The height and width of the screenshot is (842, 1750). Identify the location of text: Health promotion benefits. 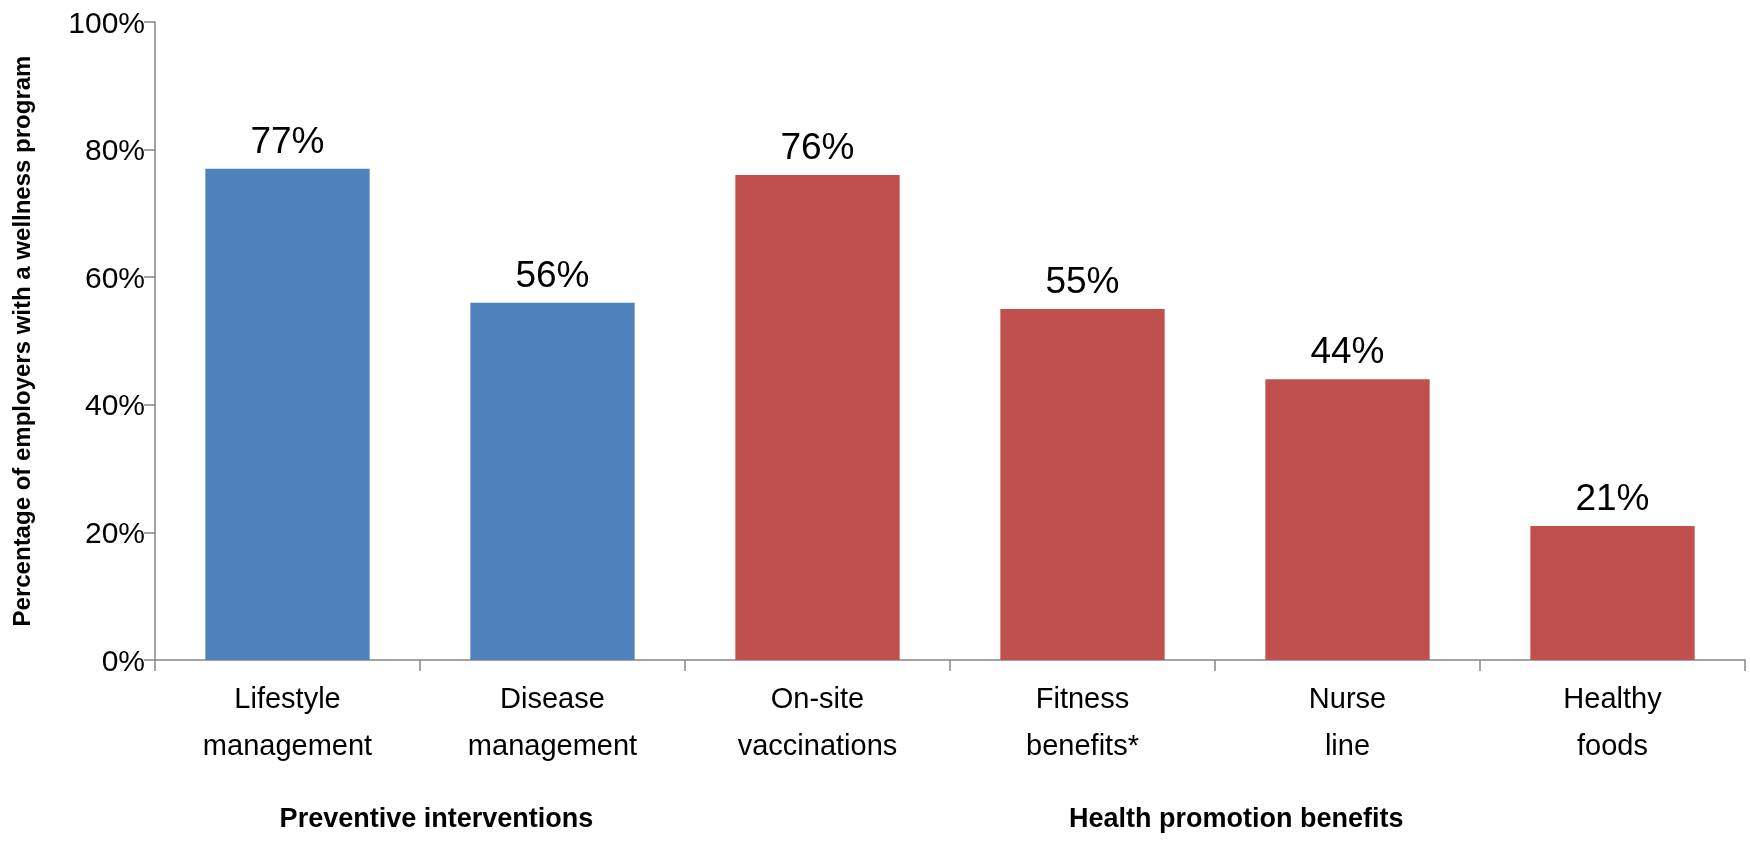
(1236, 818).